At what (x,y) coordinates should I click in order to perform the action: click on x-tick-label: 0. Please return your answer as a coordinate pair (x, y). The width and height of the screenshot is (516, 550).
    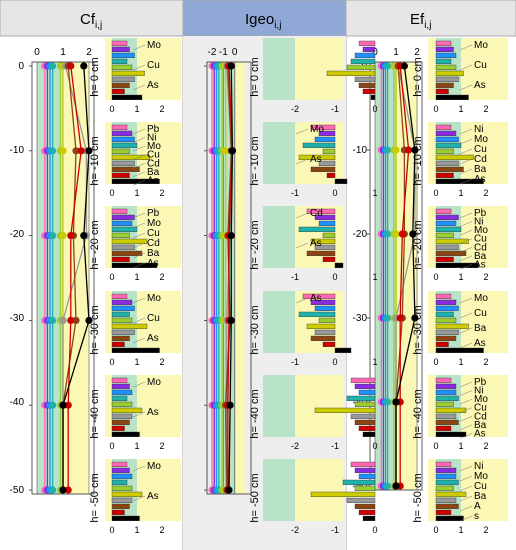
    Looking at the image, I should click on (235, 52).